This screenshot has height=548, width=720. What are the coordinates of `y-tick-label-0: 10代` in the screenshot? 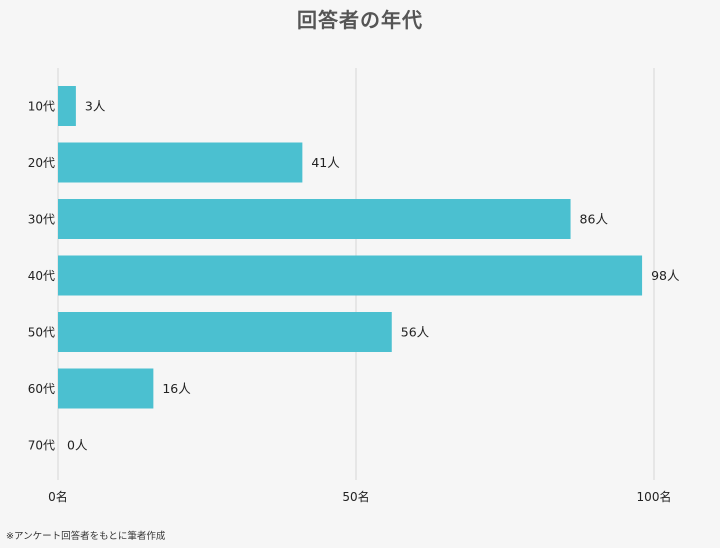 It's located at (41, 107).